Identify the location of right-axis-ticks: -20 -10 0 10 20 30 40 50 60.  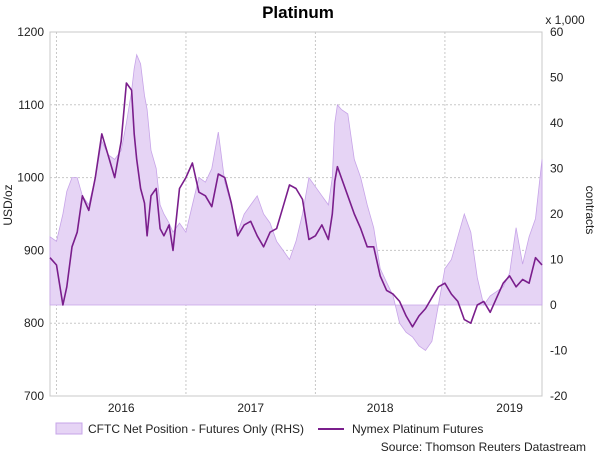
(559, 214).